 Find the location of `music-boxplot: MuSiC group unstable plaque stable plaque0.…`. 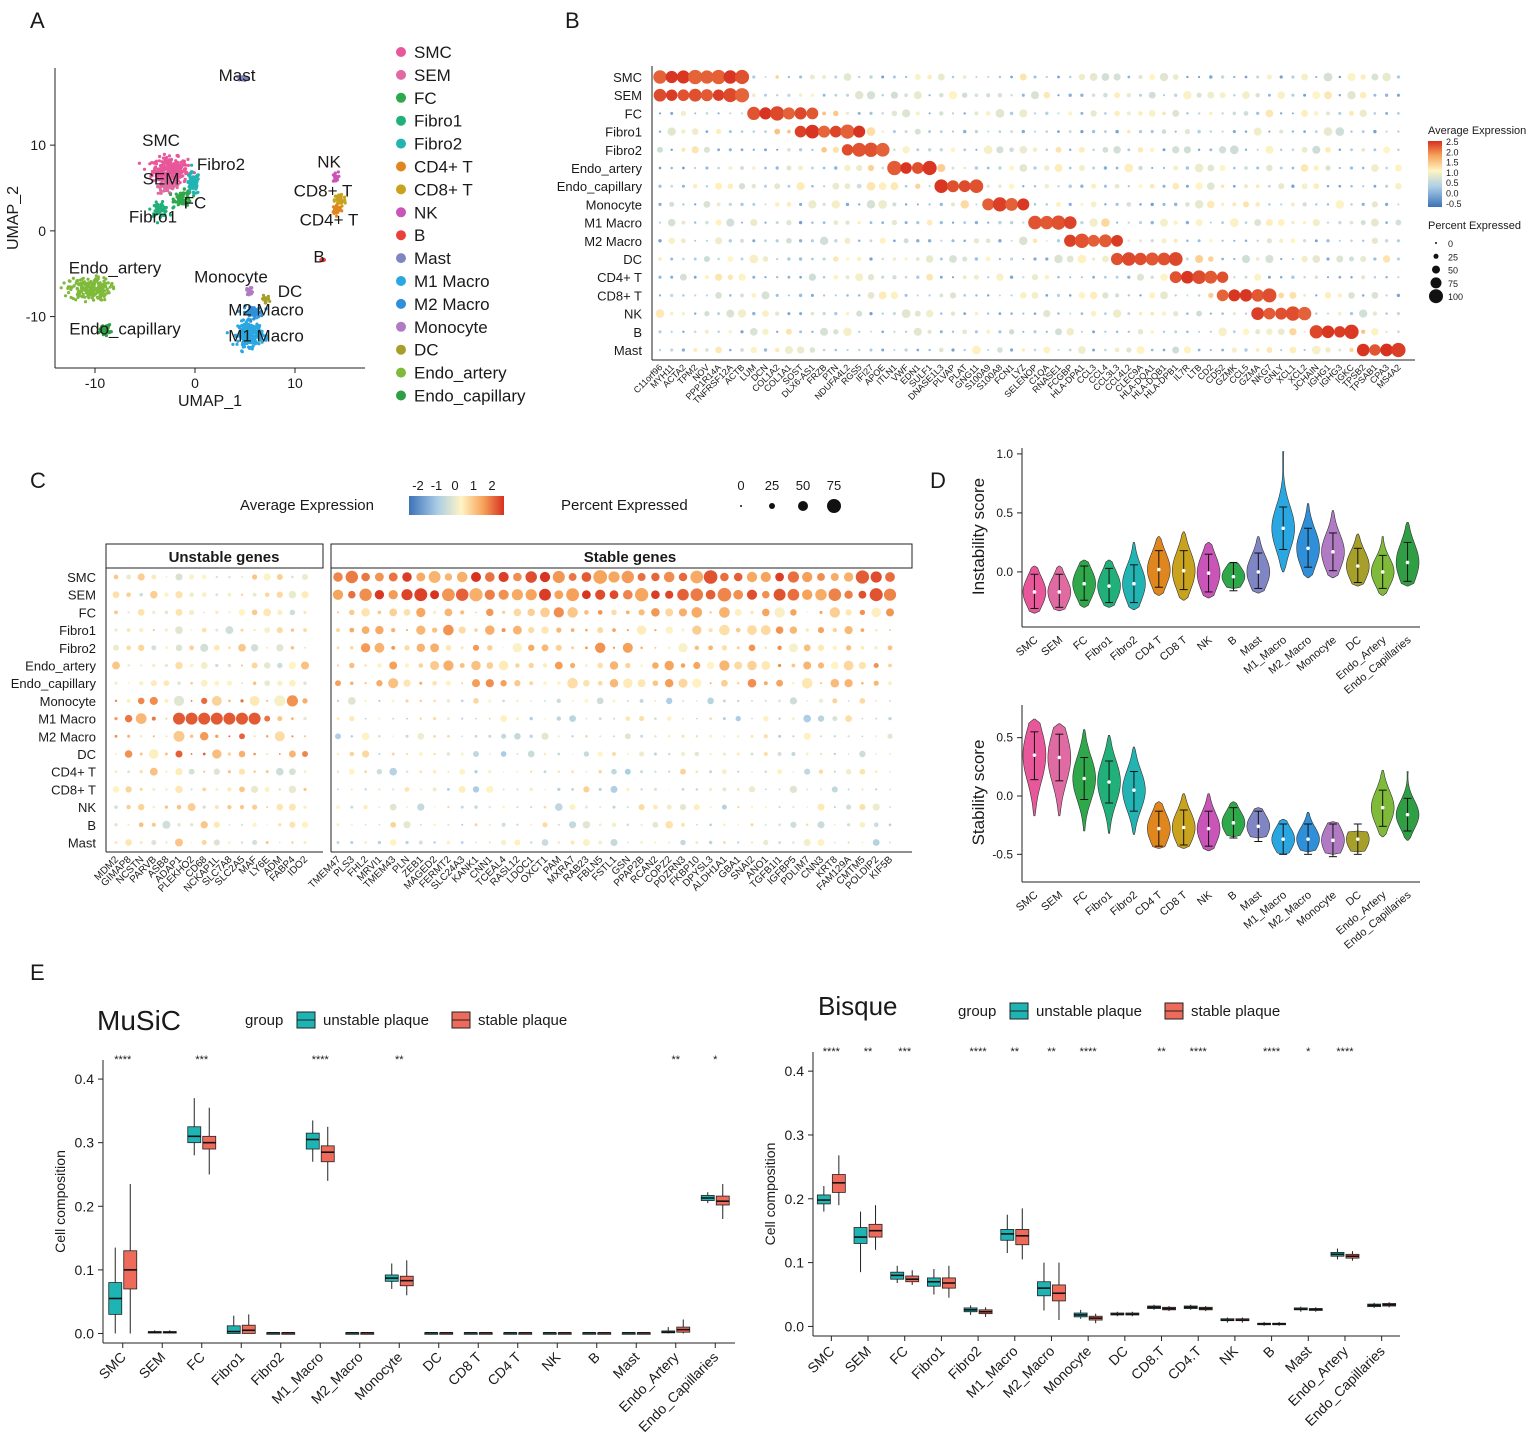

music-boxplot: MuSiC group unstable plaque stable plaque0.… is located at coordinates (393, 1220).